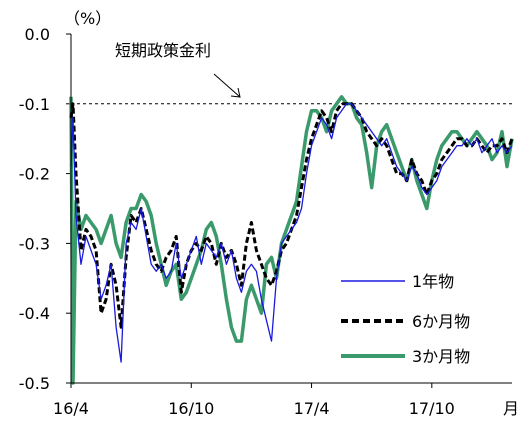  Describe the element at coordinates (37, 34) in the screenshot. I see `y-tick-label: 0.0` at that location.